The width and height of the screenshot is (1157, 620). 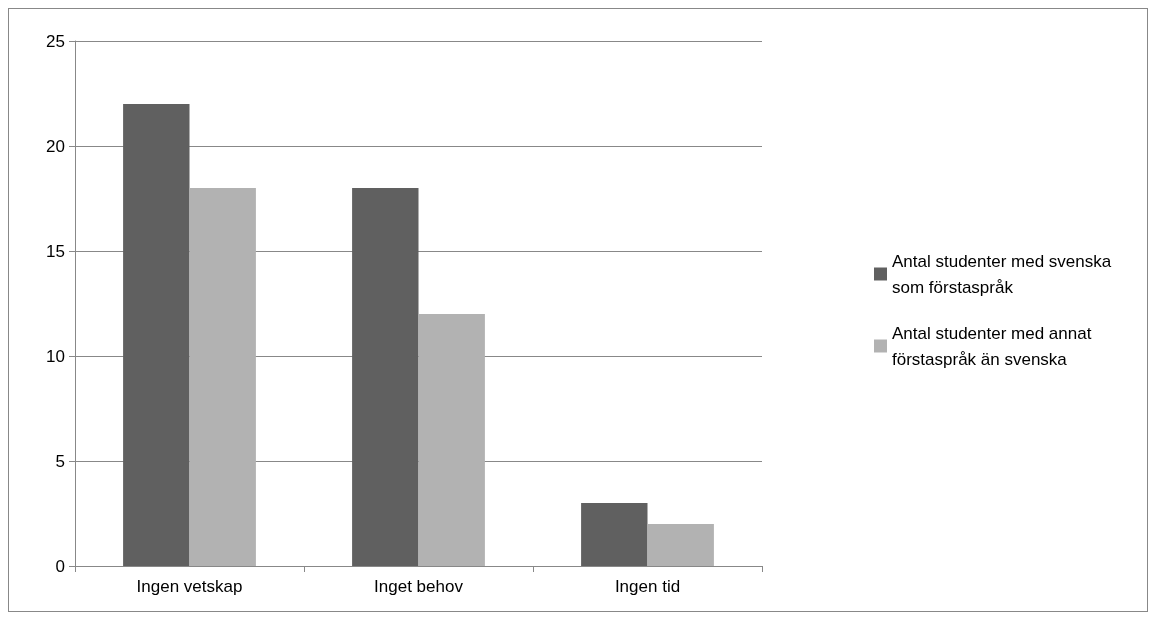 I want to click on legend-label: Antal studenter med svenska som förstaspråk, so click(x=1004, y=274).